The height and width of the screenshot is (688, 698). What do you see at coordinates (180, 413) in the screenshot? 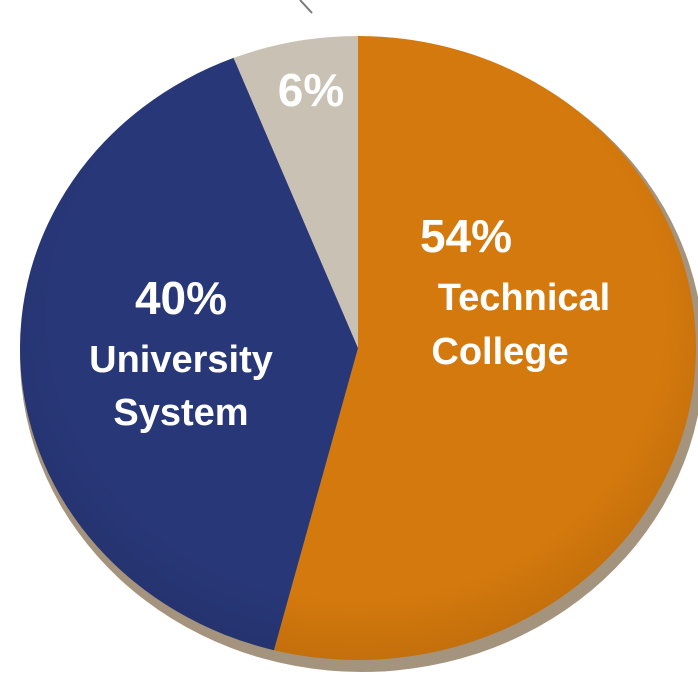
I see `slice-university-system-label-line-2: System` at bounding box center [180, 413].